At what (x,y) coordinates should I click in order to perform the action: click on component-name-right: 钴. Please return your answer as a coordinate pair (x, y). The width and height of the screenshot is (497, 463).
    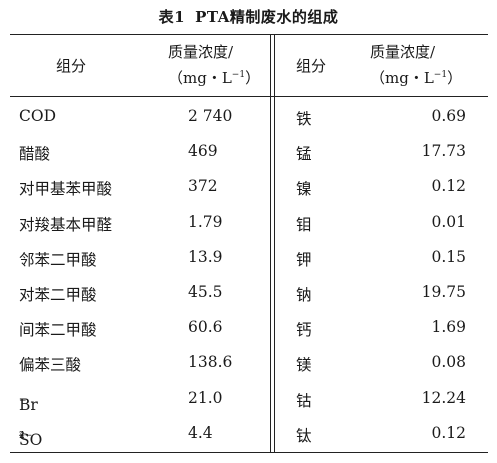
    Looking at the image, I should click on (304, 400).